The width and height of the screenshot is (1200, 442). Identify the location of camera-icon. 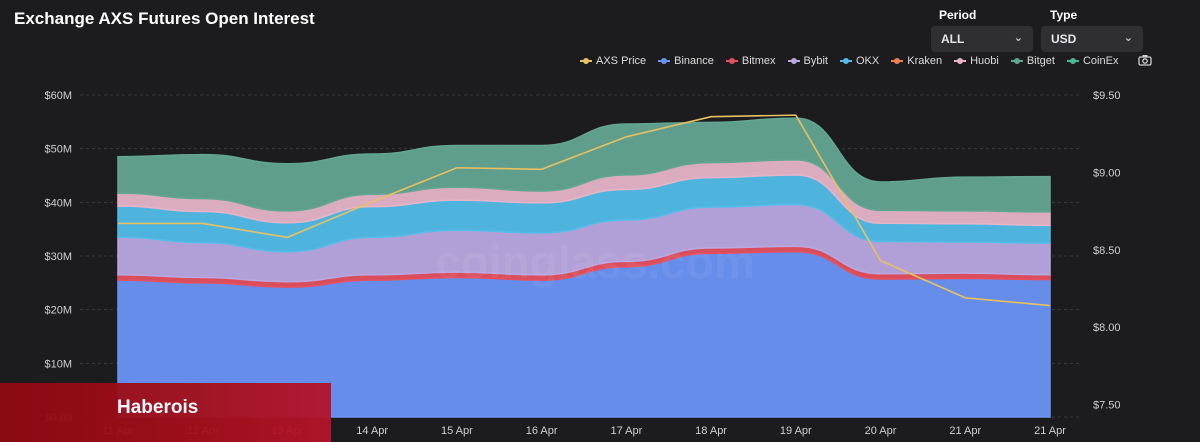
(1145, 60).